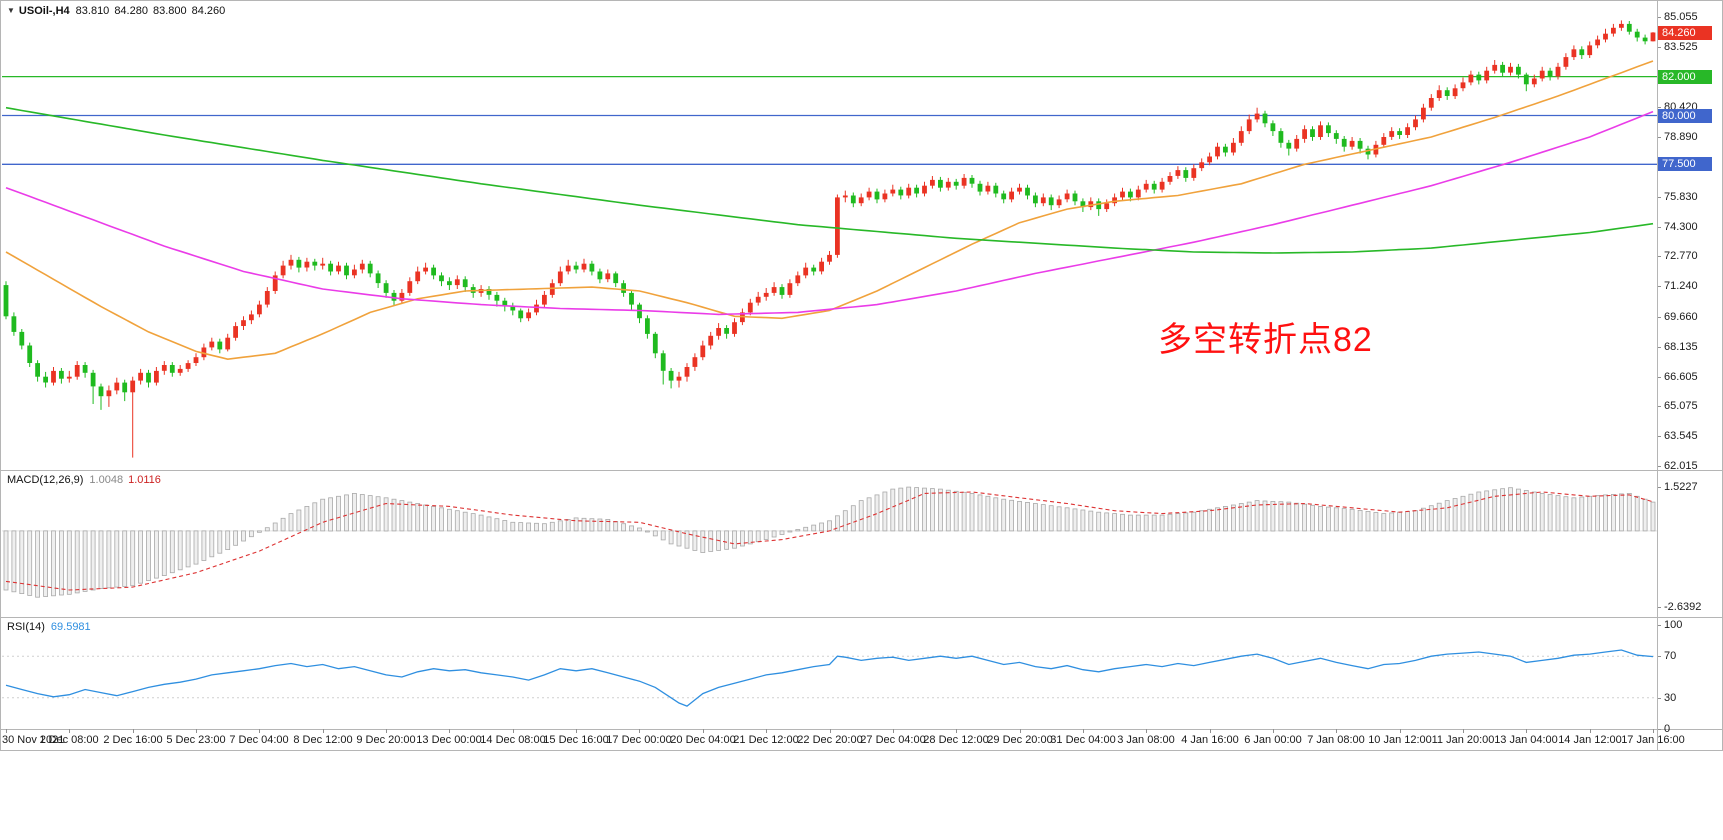  What do you see at coordinates (1400, 740) in the screenshot?
I see `time-tick-label: 10 Jan 12:00` at bounding box center [1400, 740].